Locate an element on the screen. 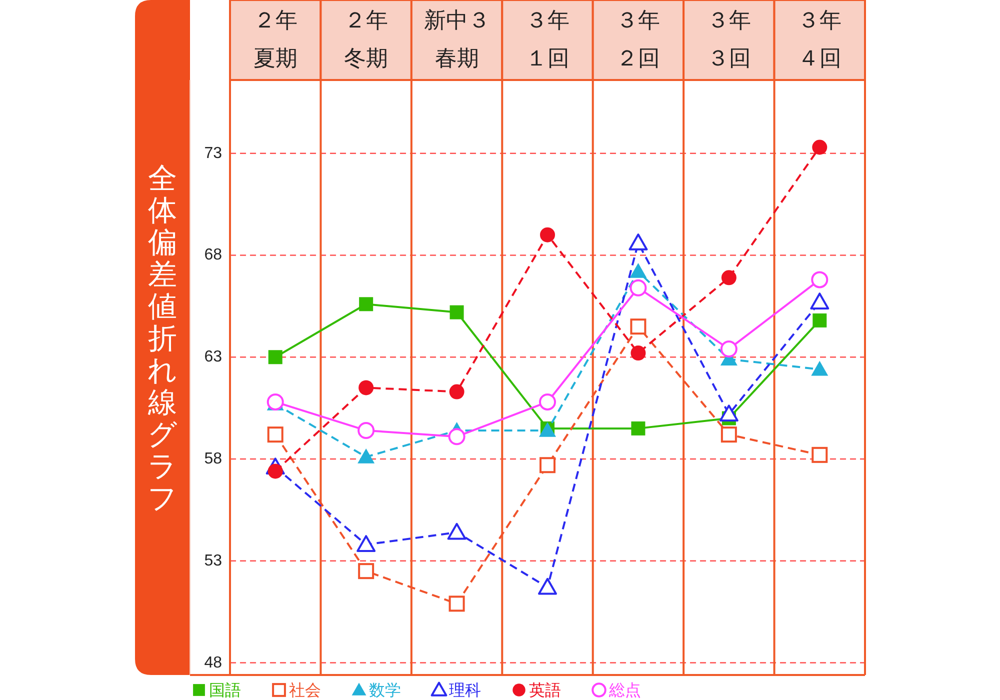 Image resolution: width=1000 pixels, height=700 pixels. x-tick-label: ３年３回 is located at coordinates (728, 40).